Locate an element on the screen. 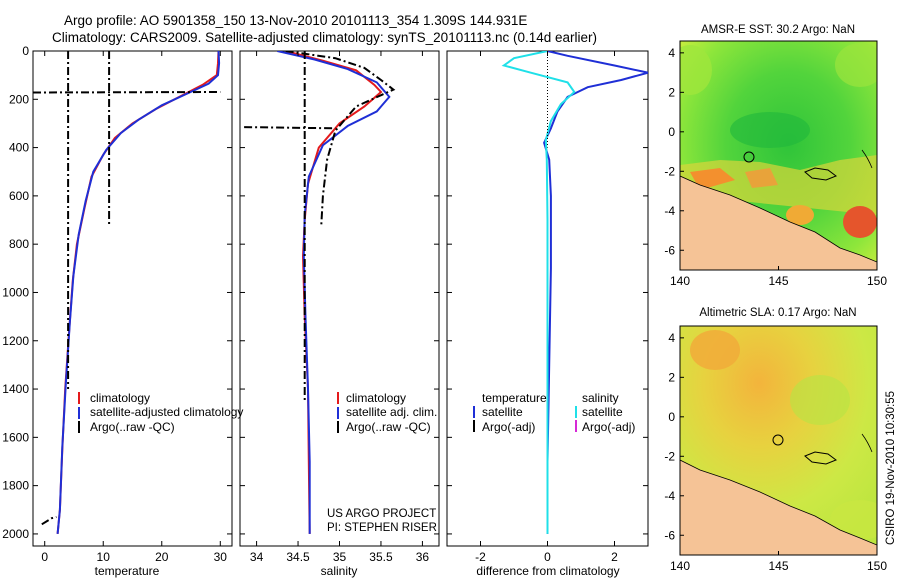 The image size is (900, 580). sst-map-ticks: 140 145 150 4 2 0 -2 -4 -6 is located at coordinates (775, 167).